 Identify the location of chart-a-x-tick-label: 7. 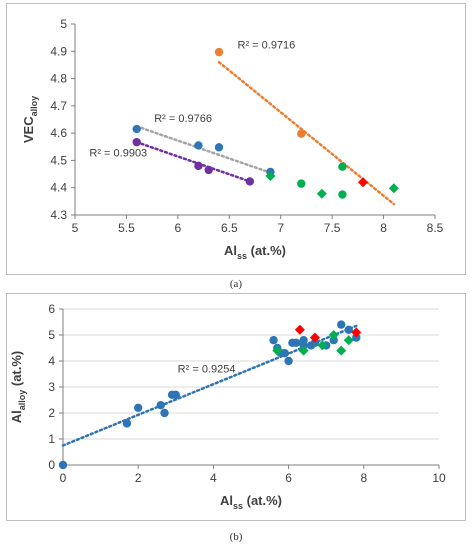
(280, 228).